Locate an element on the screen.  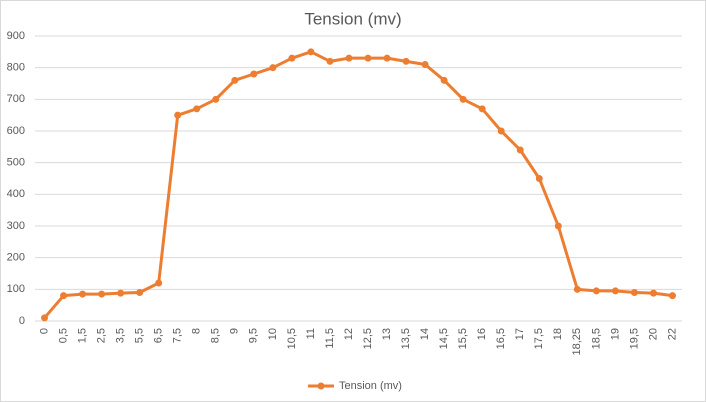
legend-label: Tension (mv) is located at coordinates (370, 386).